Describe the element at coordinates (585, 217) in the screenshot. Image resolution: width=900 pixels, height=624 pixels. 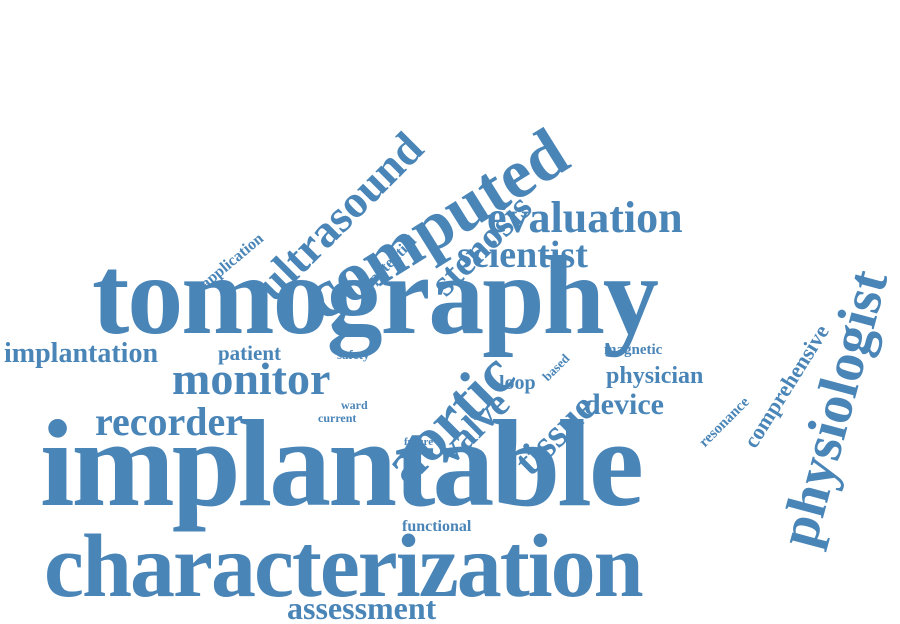
I see `word-evaluation: evaluation` at that location.